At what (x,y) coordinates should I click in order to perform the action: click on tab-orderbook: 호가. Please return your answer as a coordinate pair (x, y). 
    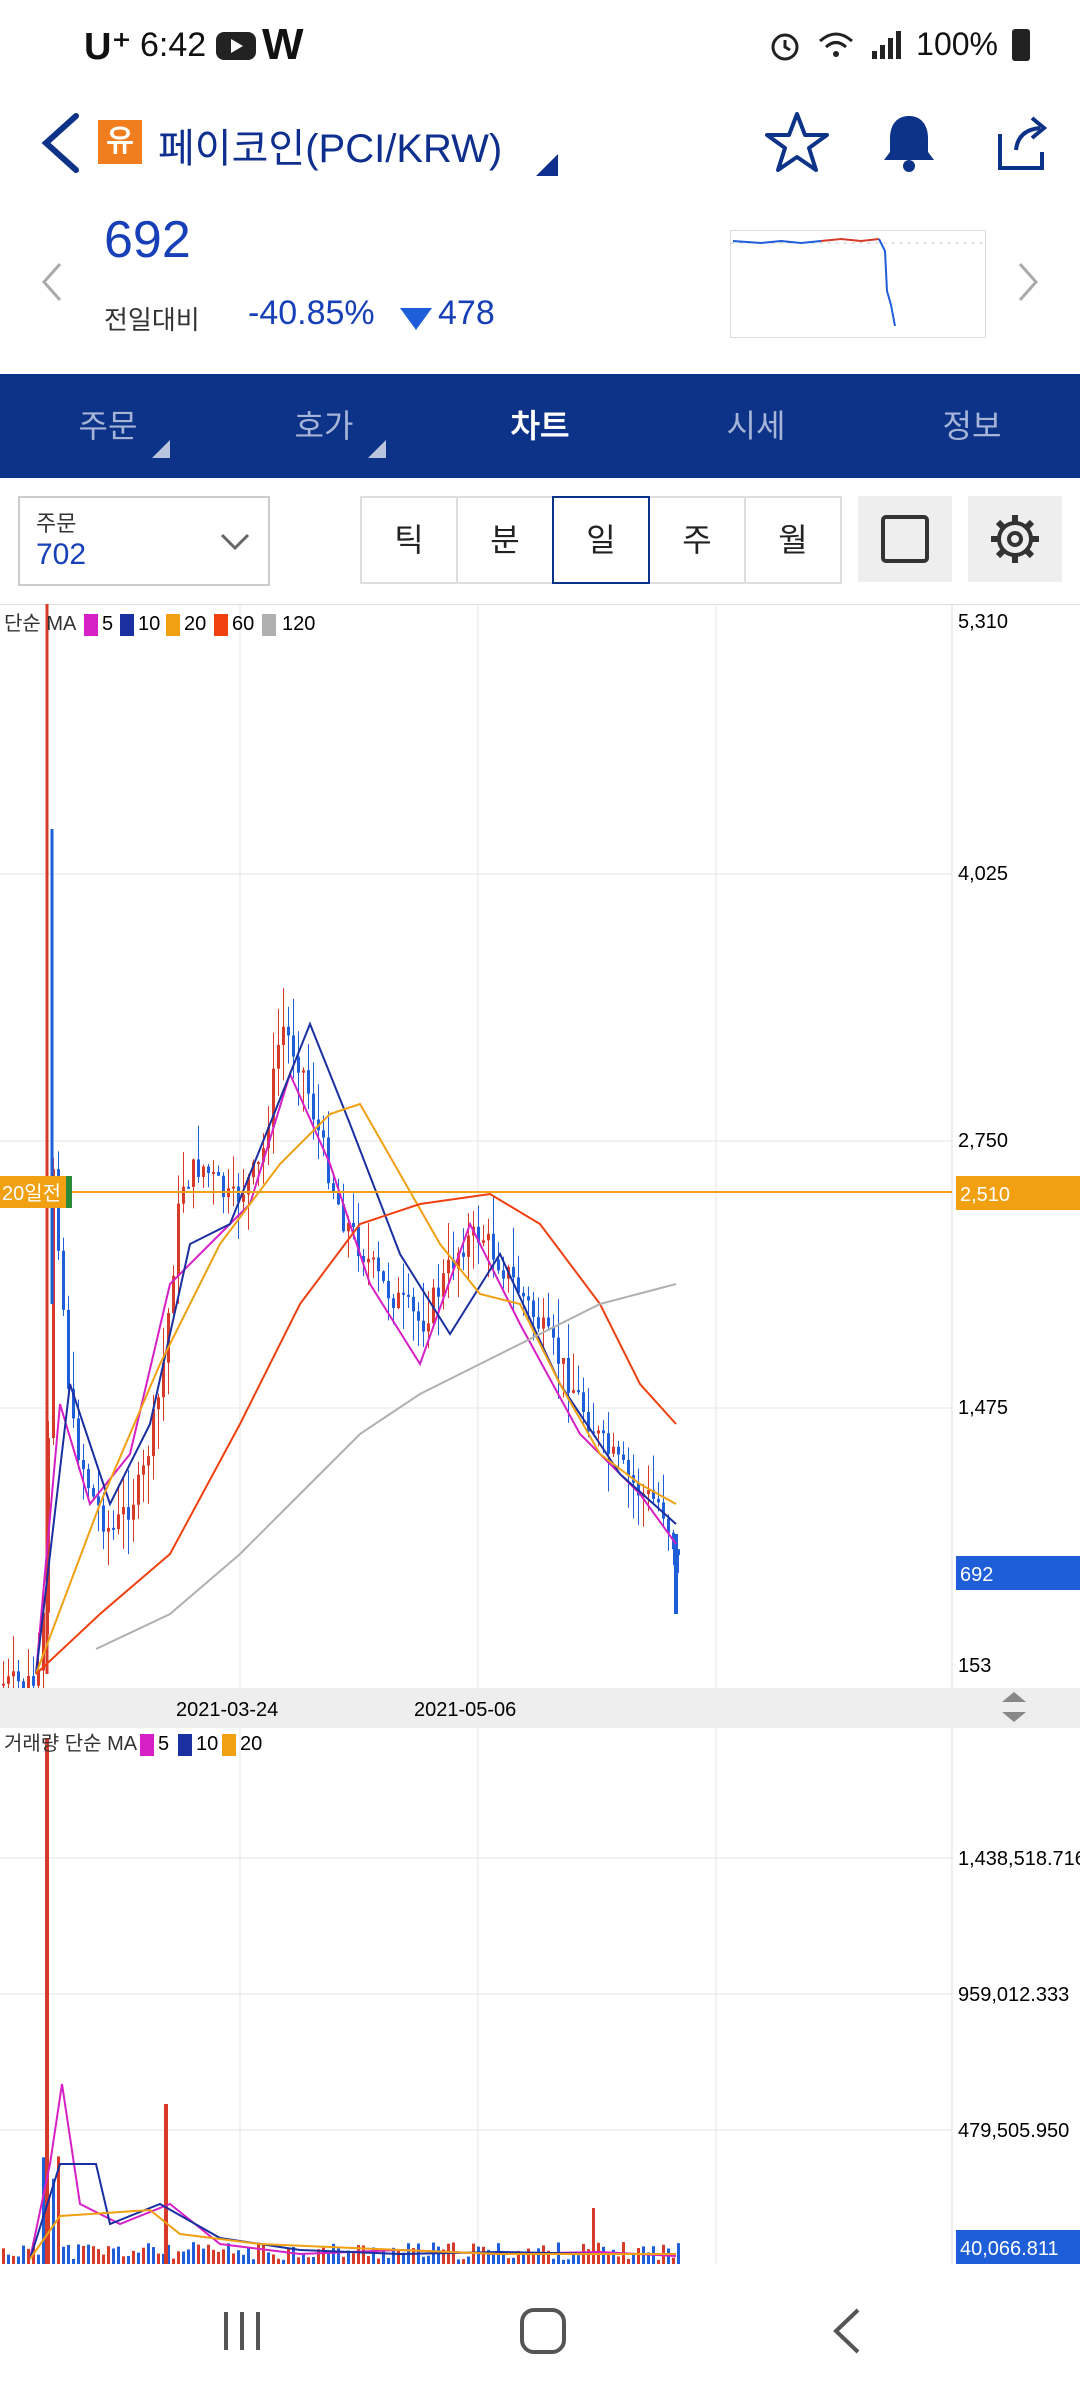
    Looking at the image, I should click on (324, 426).